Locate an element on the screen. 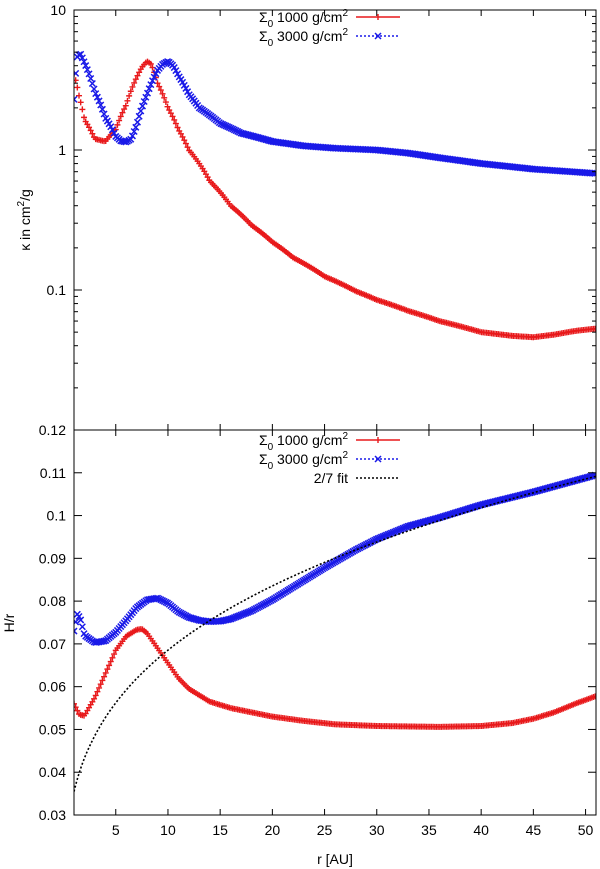 Image resolution: width=600 pixels, height=869 pixels. y-tick-label: 0.06 is located at coordinates (52, 687).